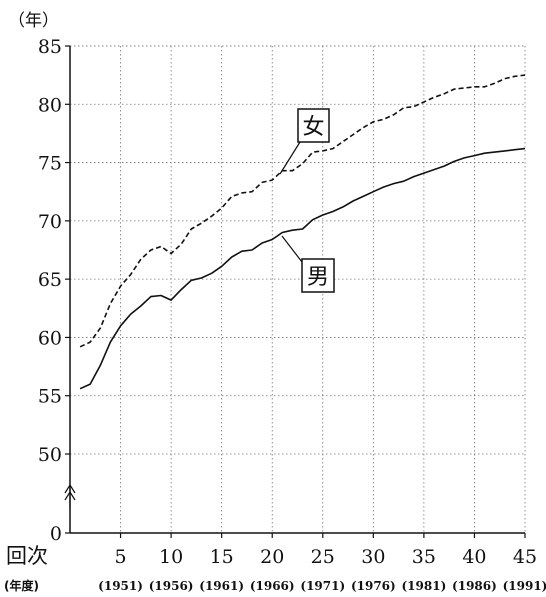 The height and width of the screenshot is (597, 546). I want to click on x-tick-label-15: 15, so click(222, 557).